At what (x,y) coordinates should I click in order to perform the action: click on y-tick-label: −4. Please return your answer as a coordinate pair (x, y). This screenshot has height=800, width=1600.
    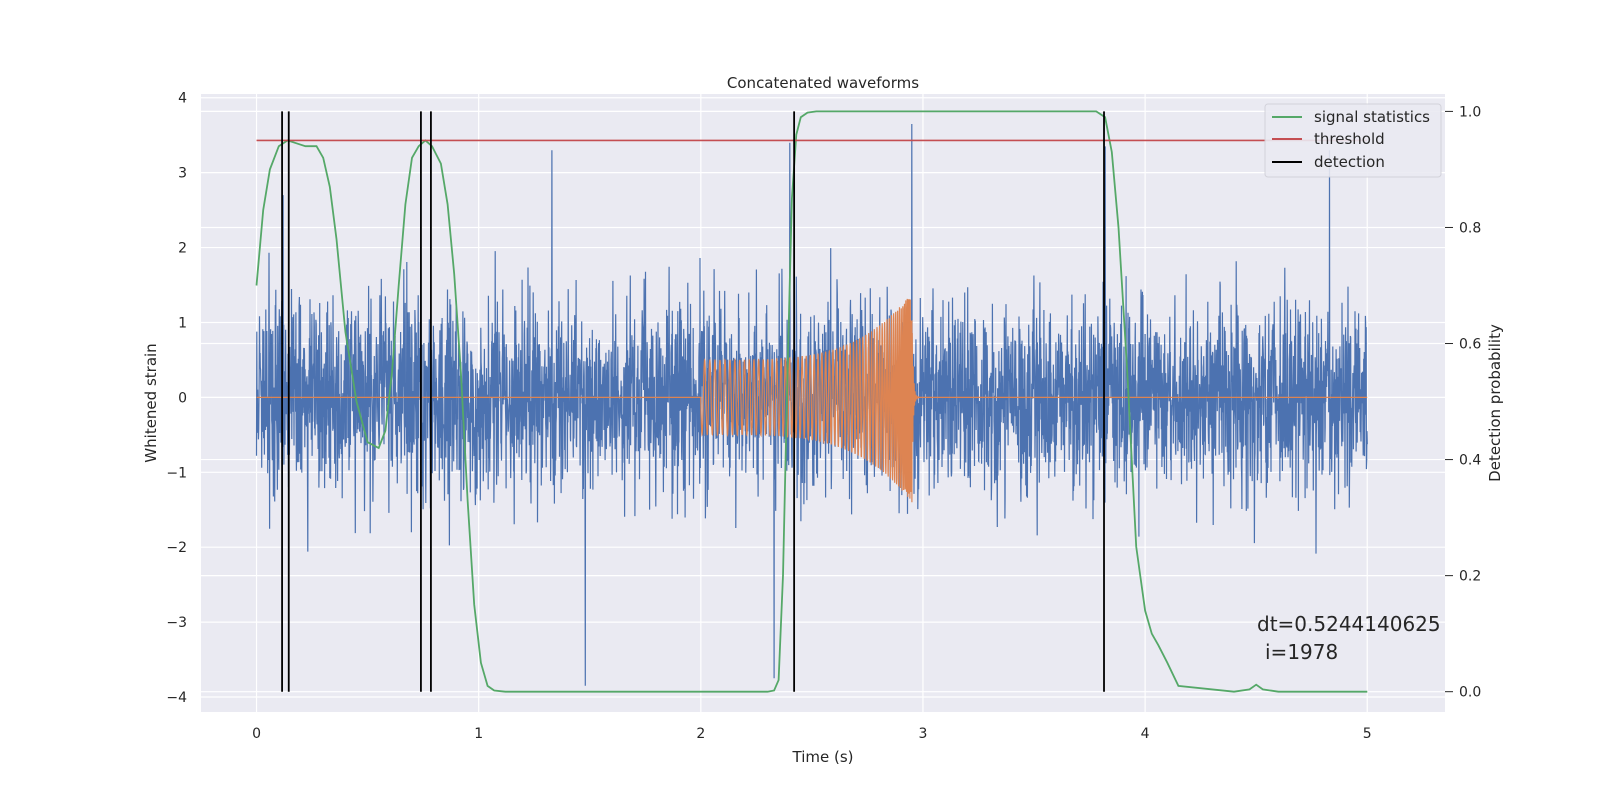
    Looking at the image, I should click on (176, 698).